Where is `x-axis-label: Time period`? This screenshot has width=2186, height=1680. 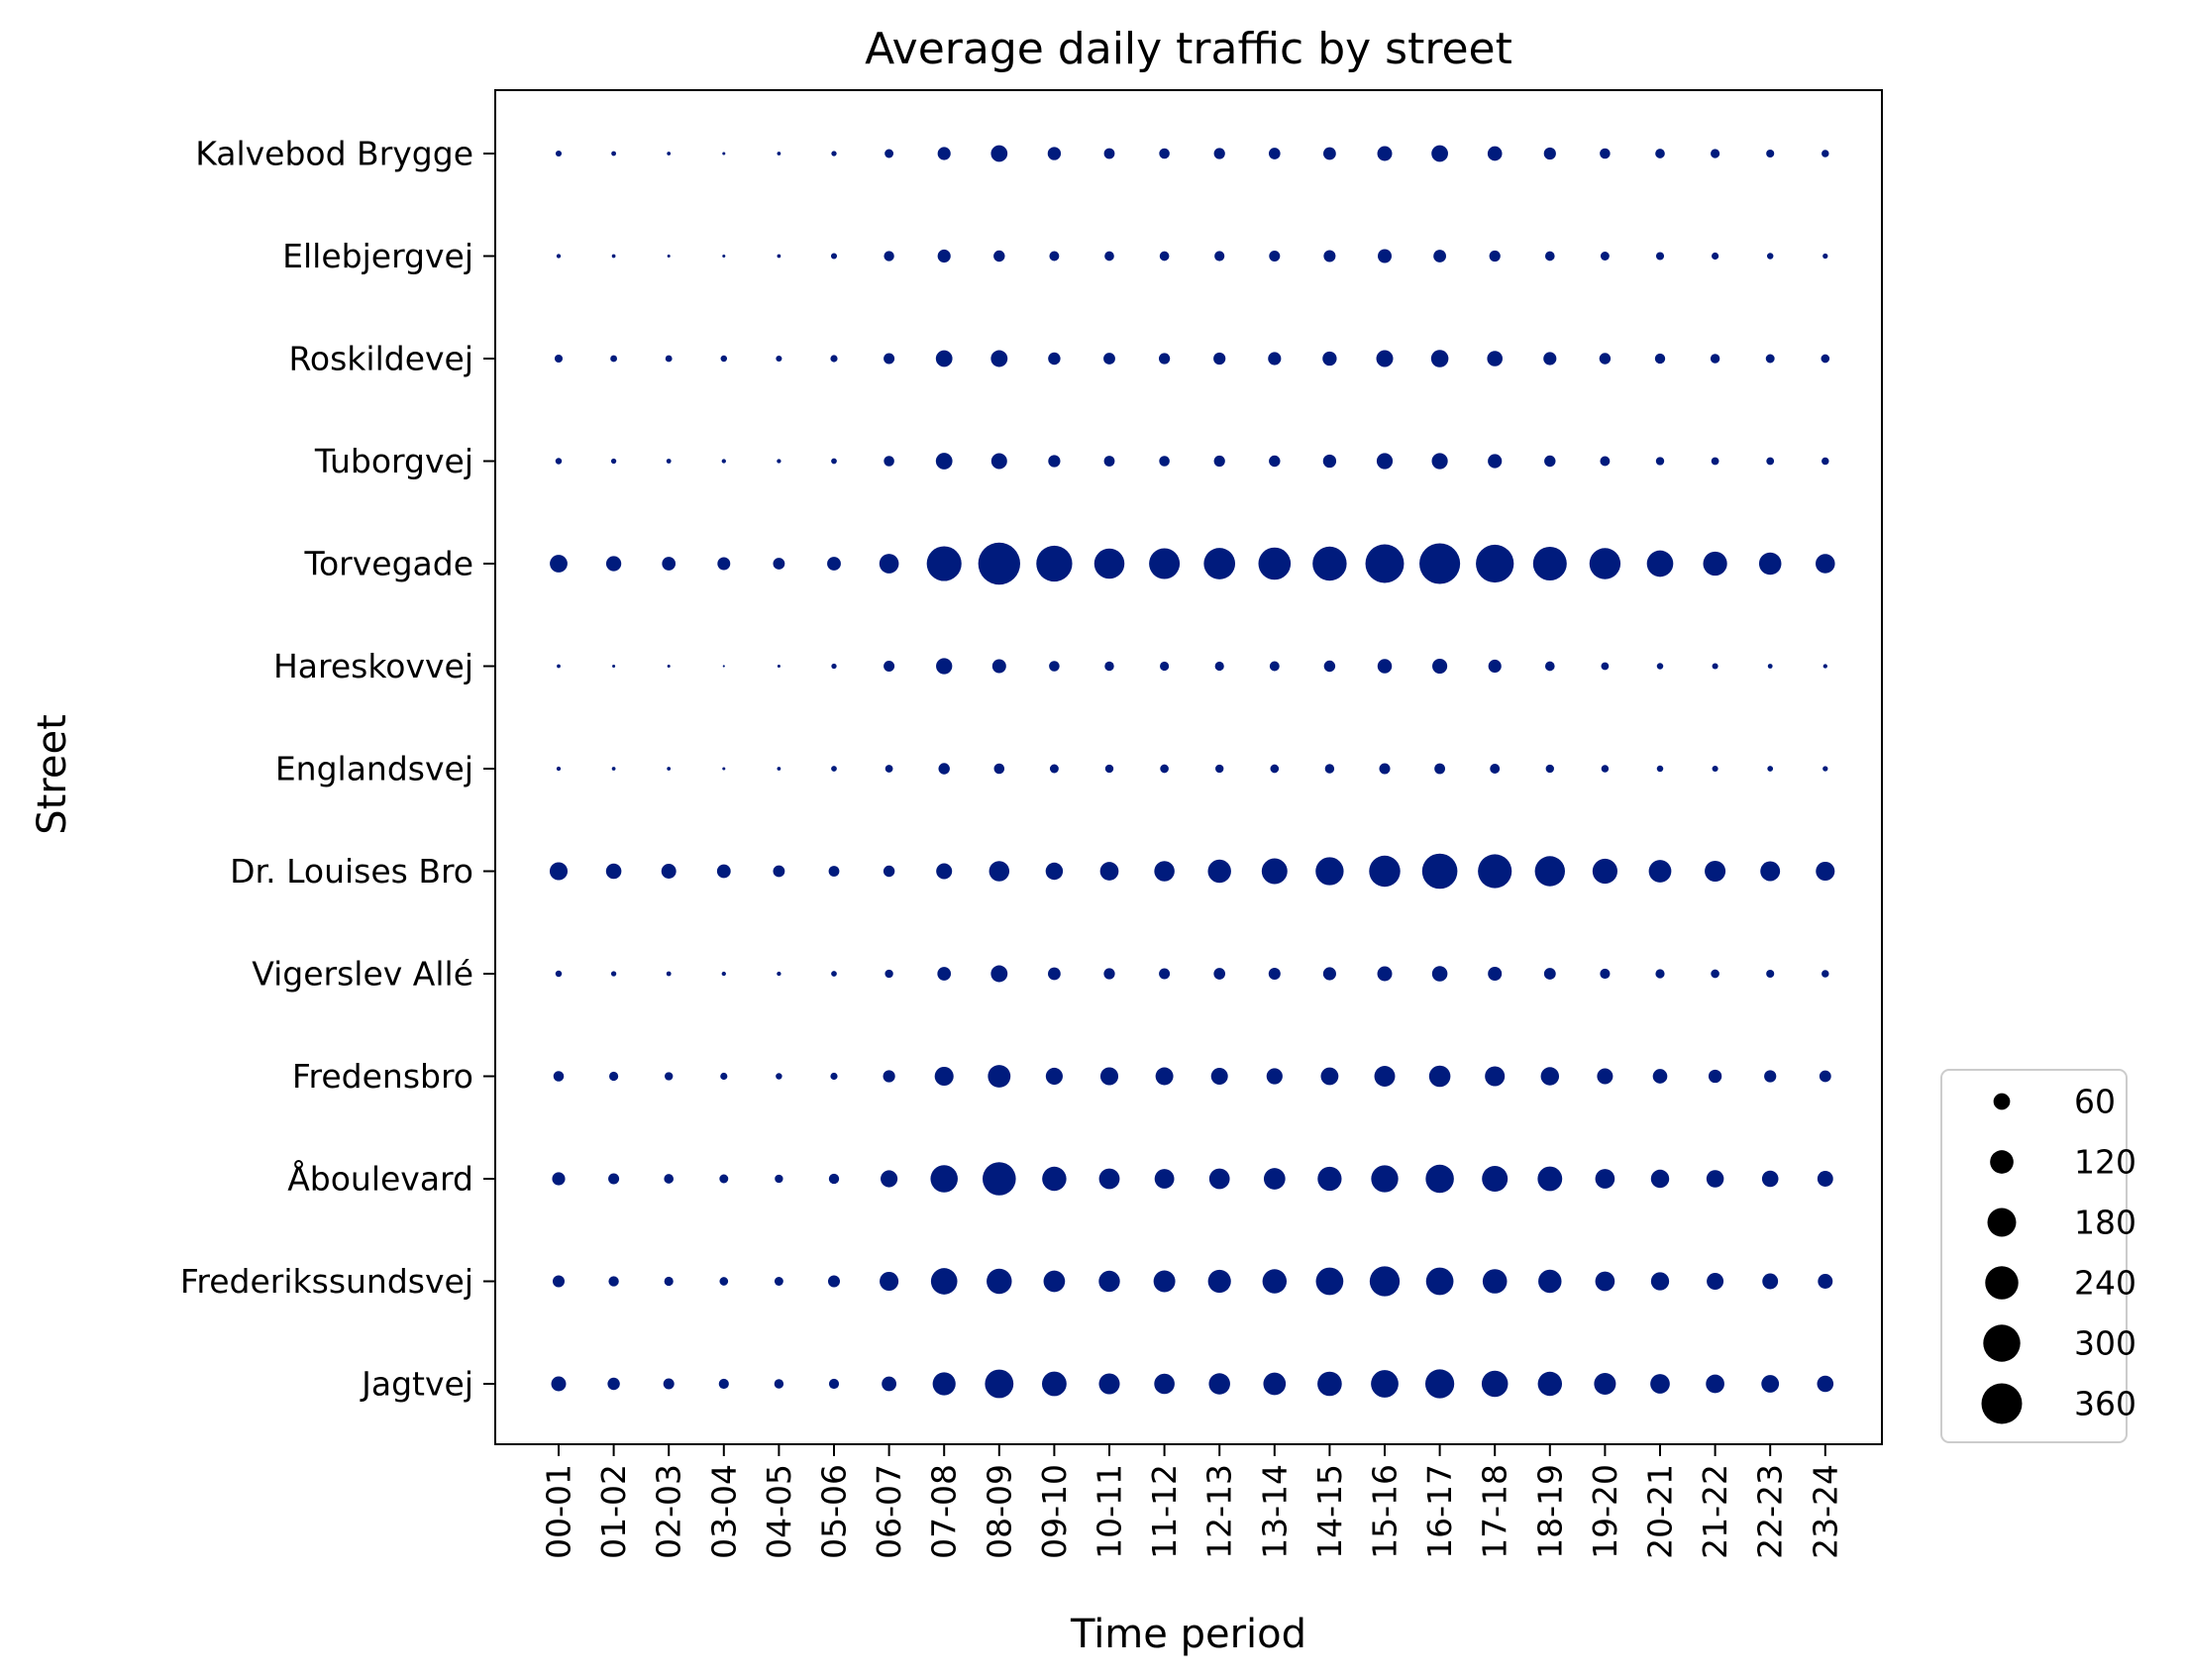 x-axis-label: Time period is located at coordinates (1188, 1634).